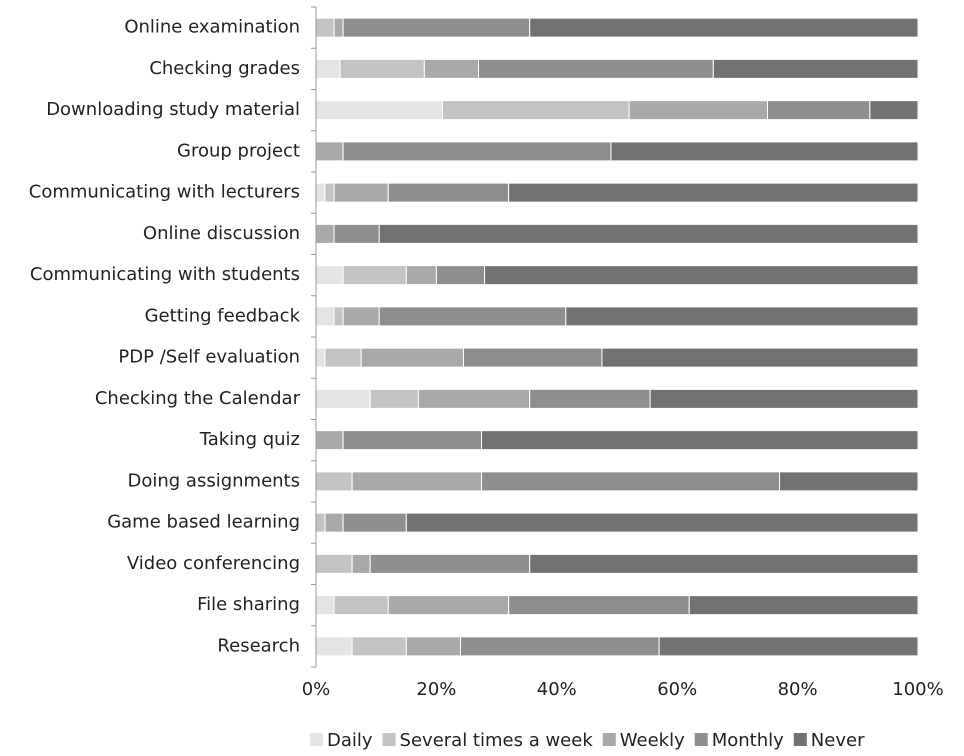  I want to click on x-tick-label: 60%, so click(677, 689).